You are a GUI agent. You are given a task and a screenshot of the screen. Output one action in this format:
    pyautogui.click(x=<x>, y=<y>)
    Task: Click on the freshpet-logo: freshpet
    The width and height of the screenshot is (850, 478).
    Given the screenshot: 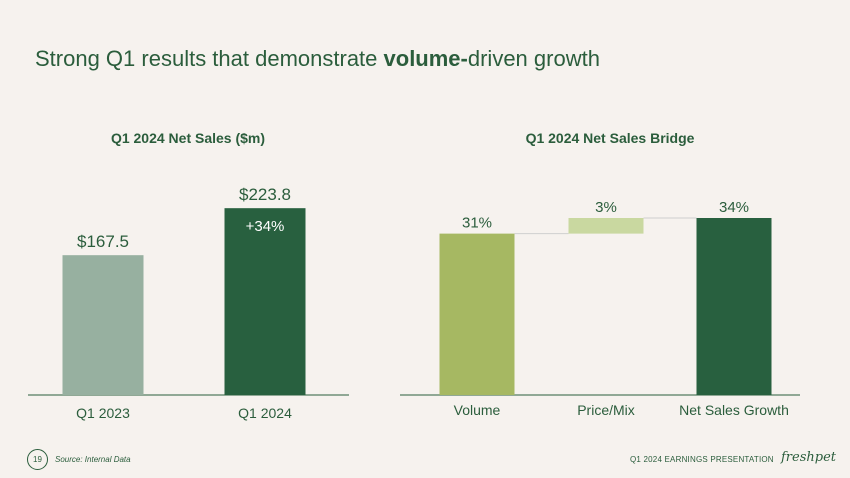 What is the action you would take?
    pyautogui.click(x=809, y=457)
    